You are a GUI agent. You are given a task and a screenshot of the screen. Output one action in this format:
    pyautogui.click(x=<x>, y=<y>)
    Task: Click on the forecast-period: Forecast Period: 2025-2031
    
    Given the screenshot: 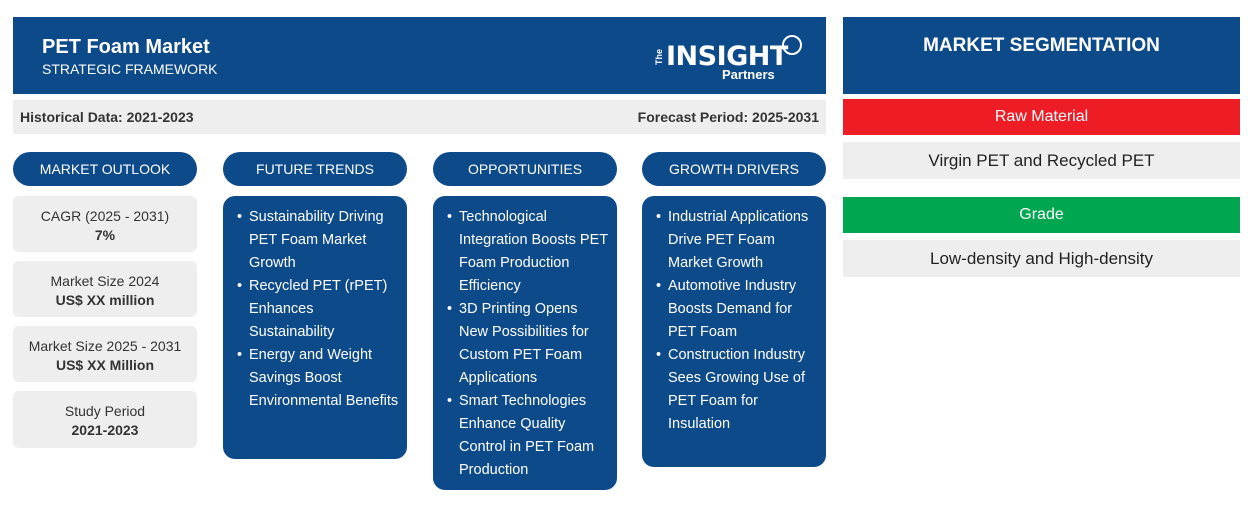 What is the action you would take?
    pyautogui.click(x=728, y=117)
    